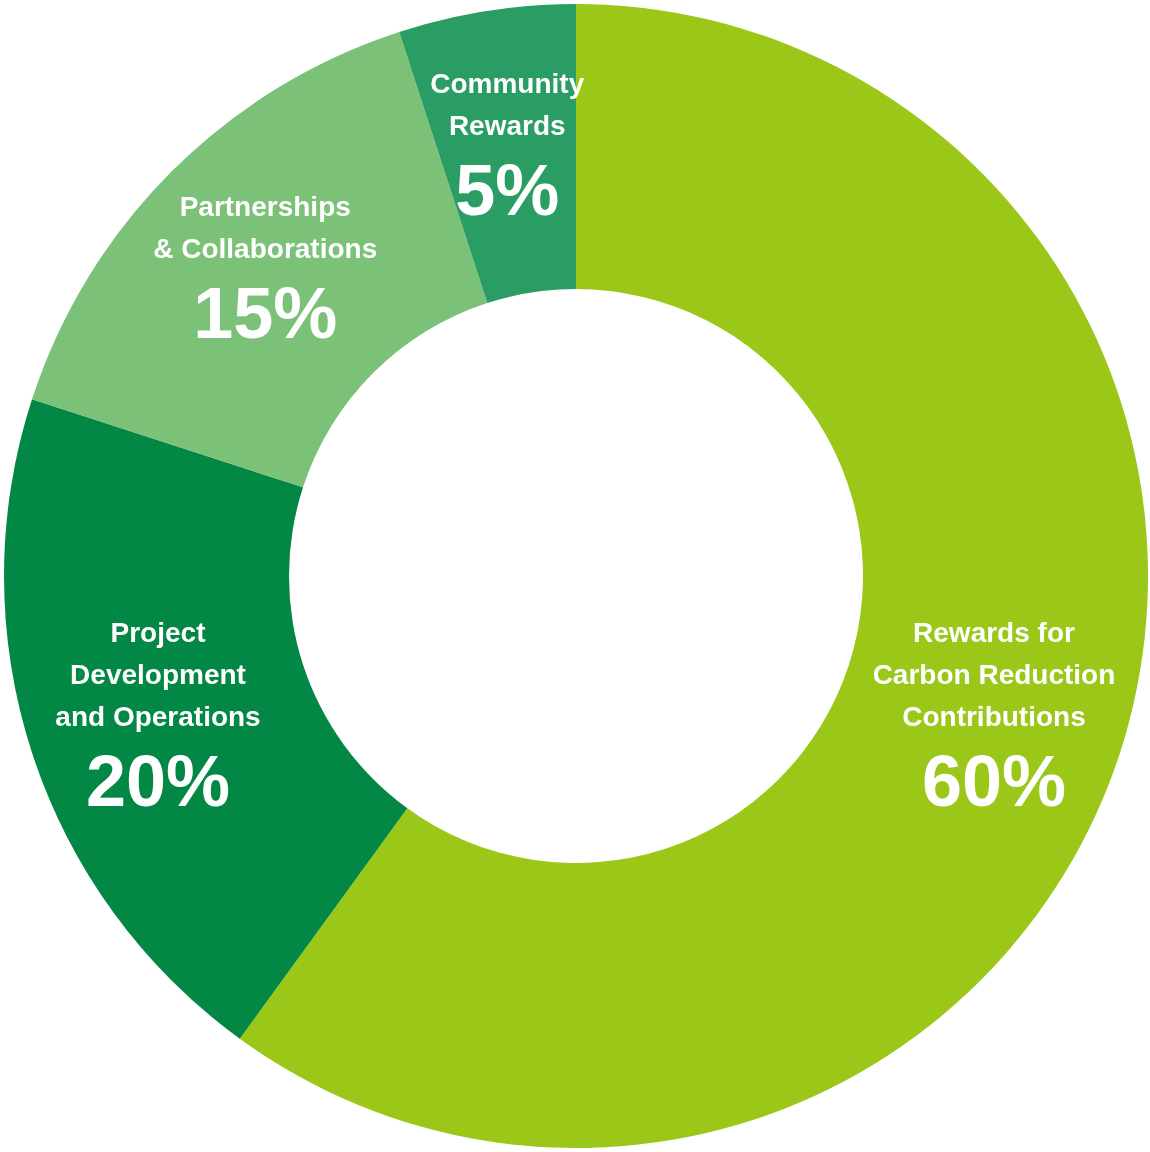 This screenshot has height=1152, width=1150. Describe the element at coordinates (507, 189) in the screenshot. I see `data-label: 5%` at that location.